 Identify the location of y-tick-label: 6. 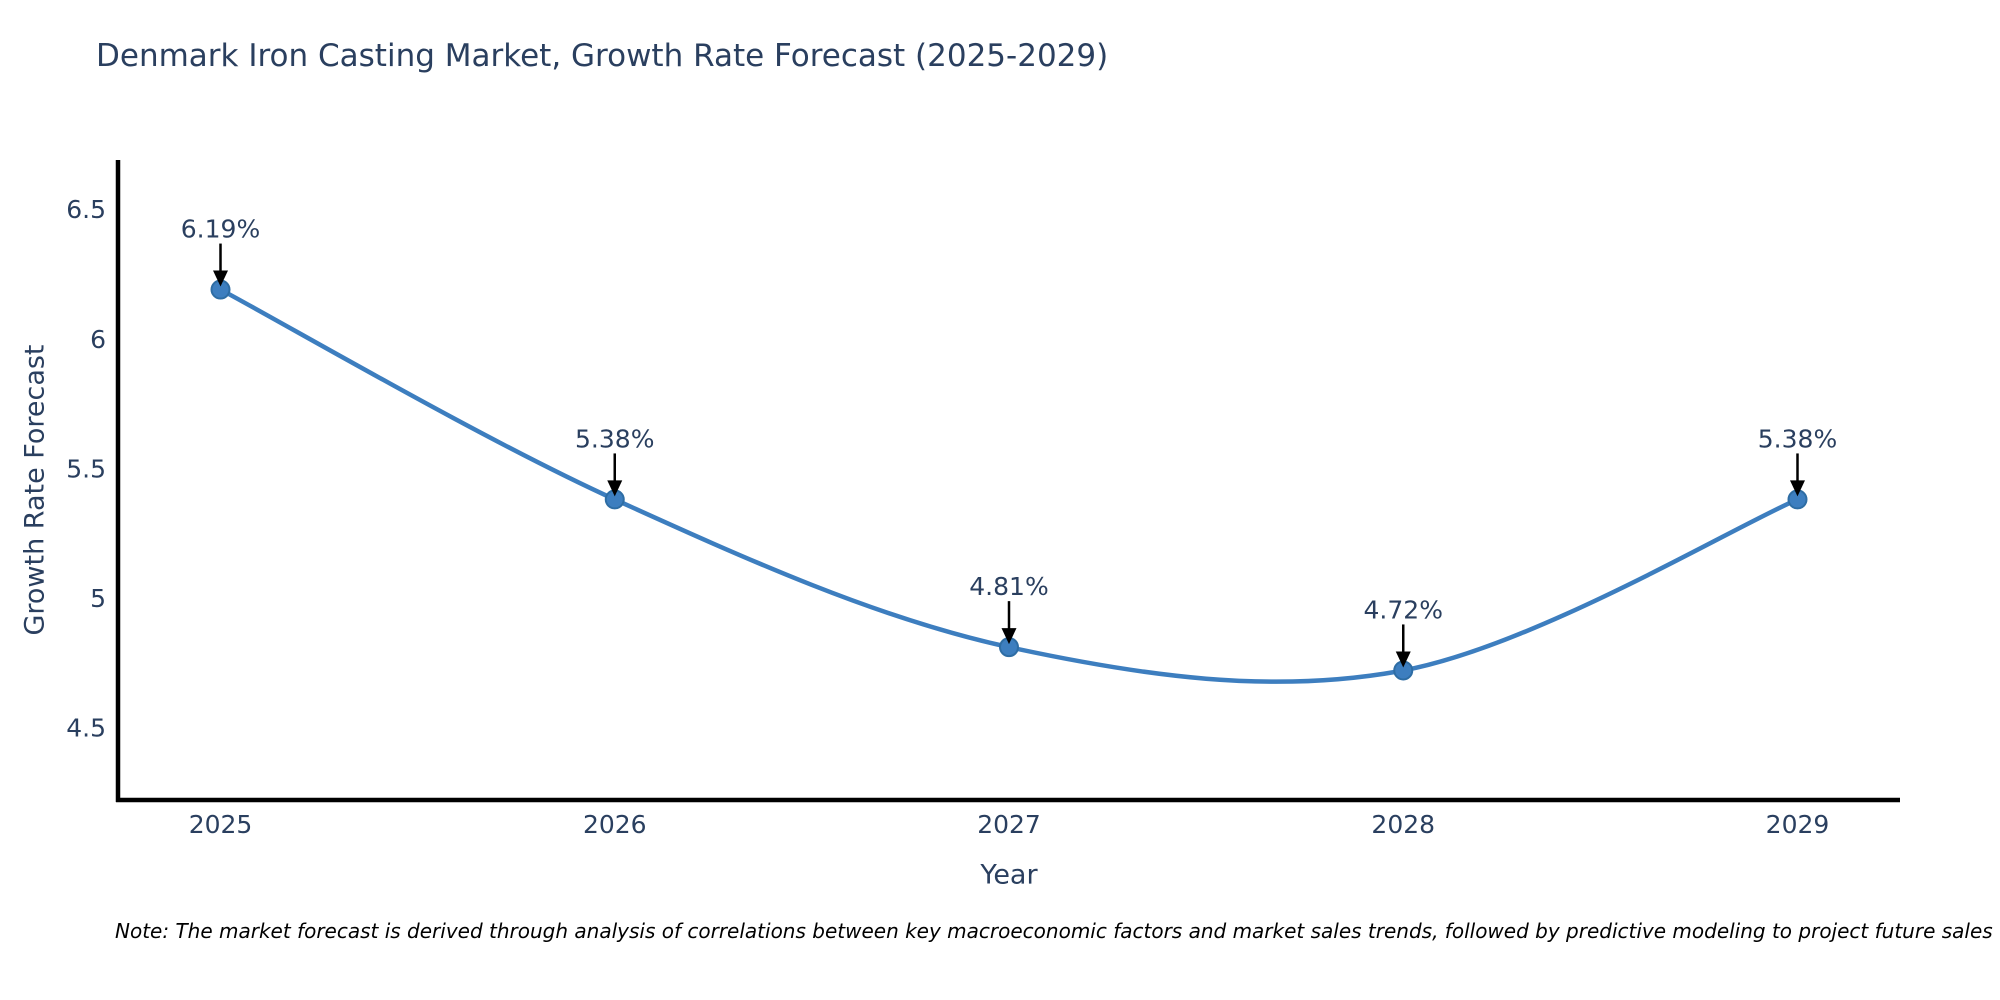
(98, 339).